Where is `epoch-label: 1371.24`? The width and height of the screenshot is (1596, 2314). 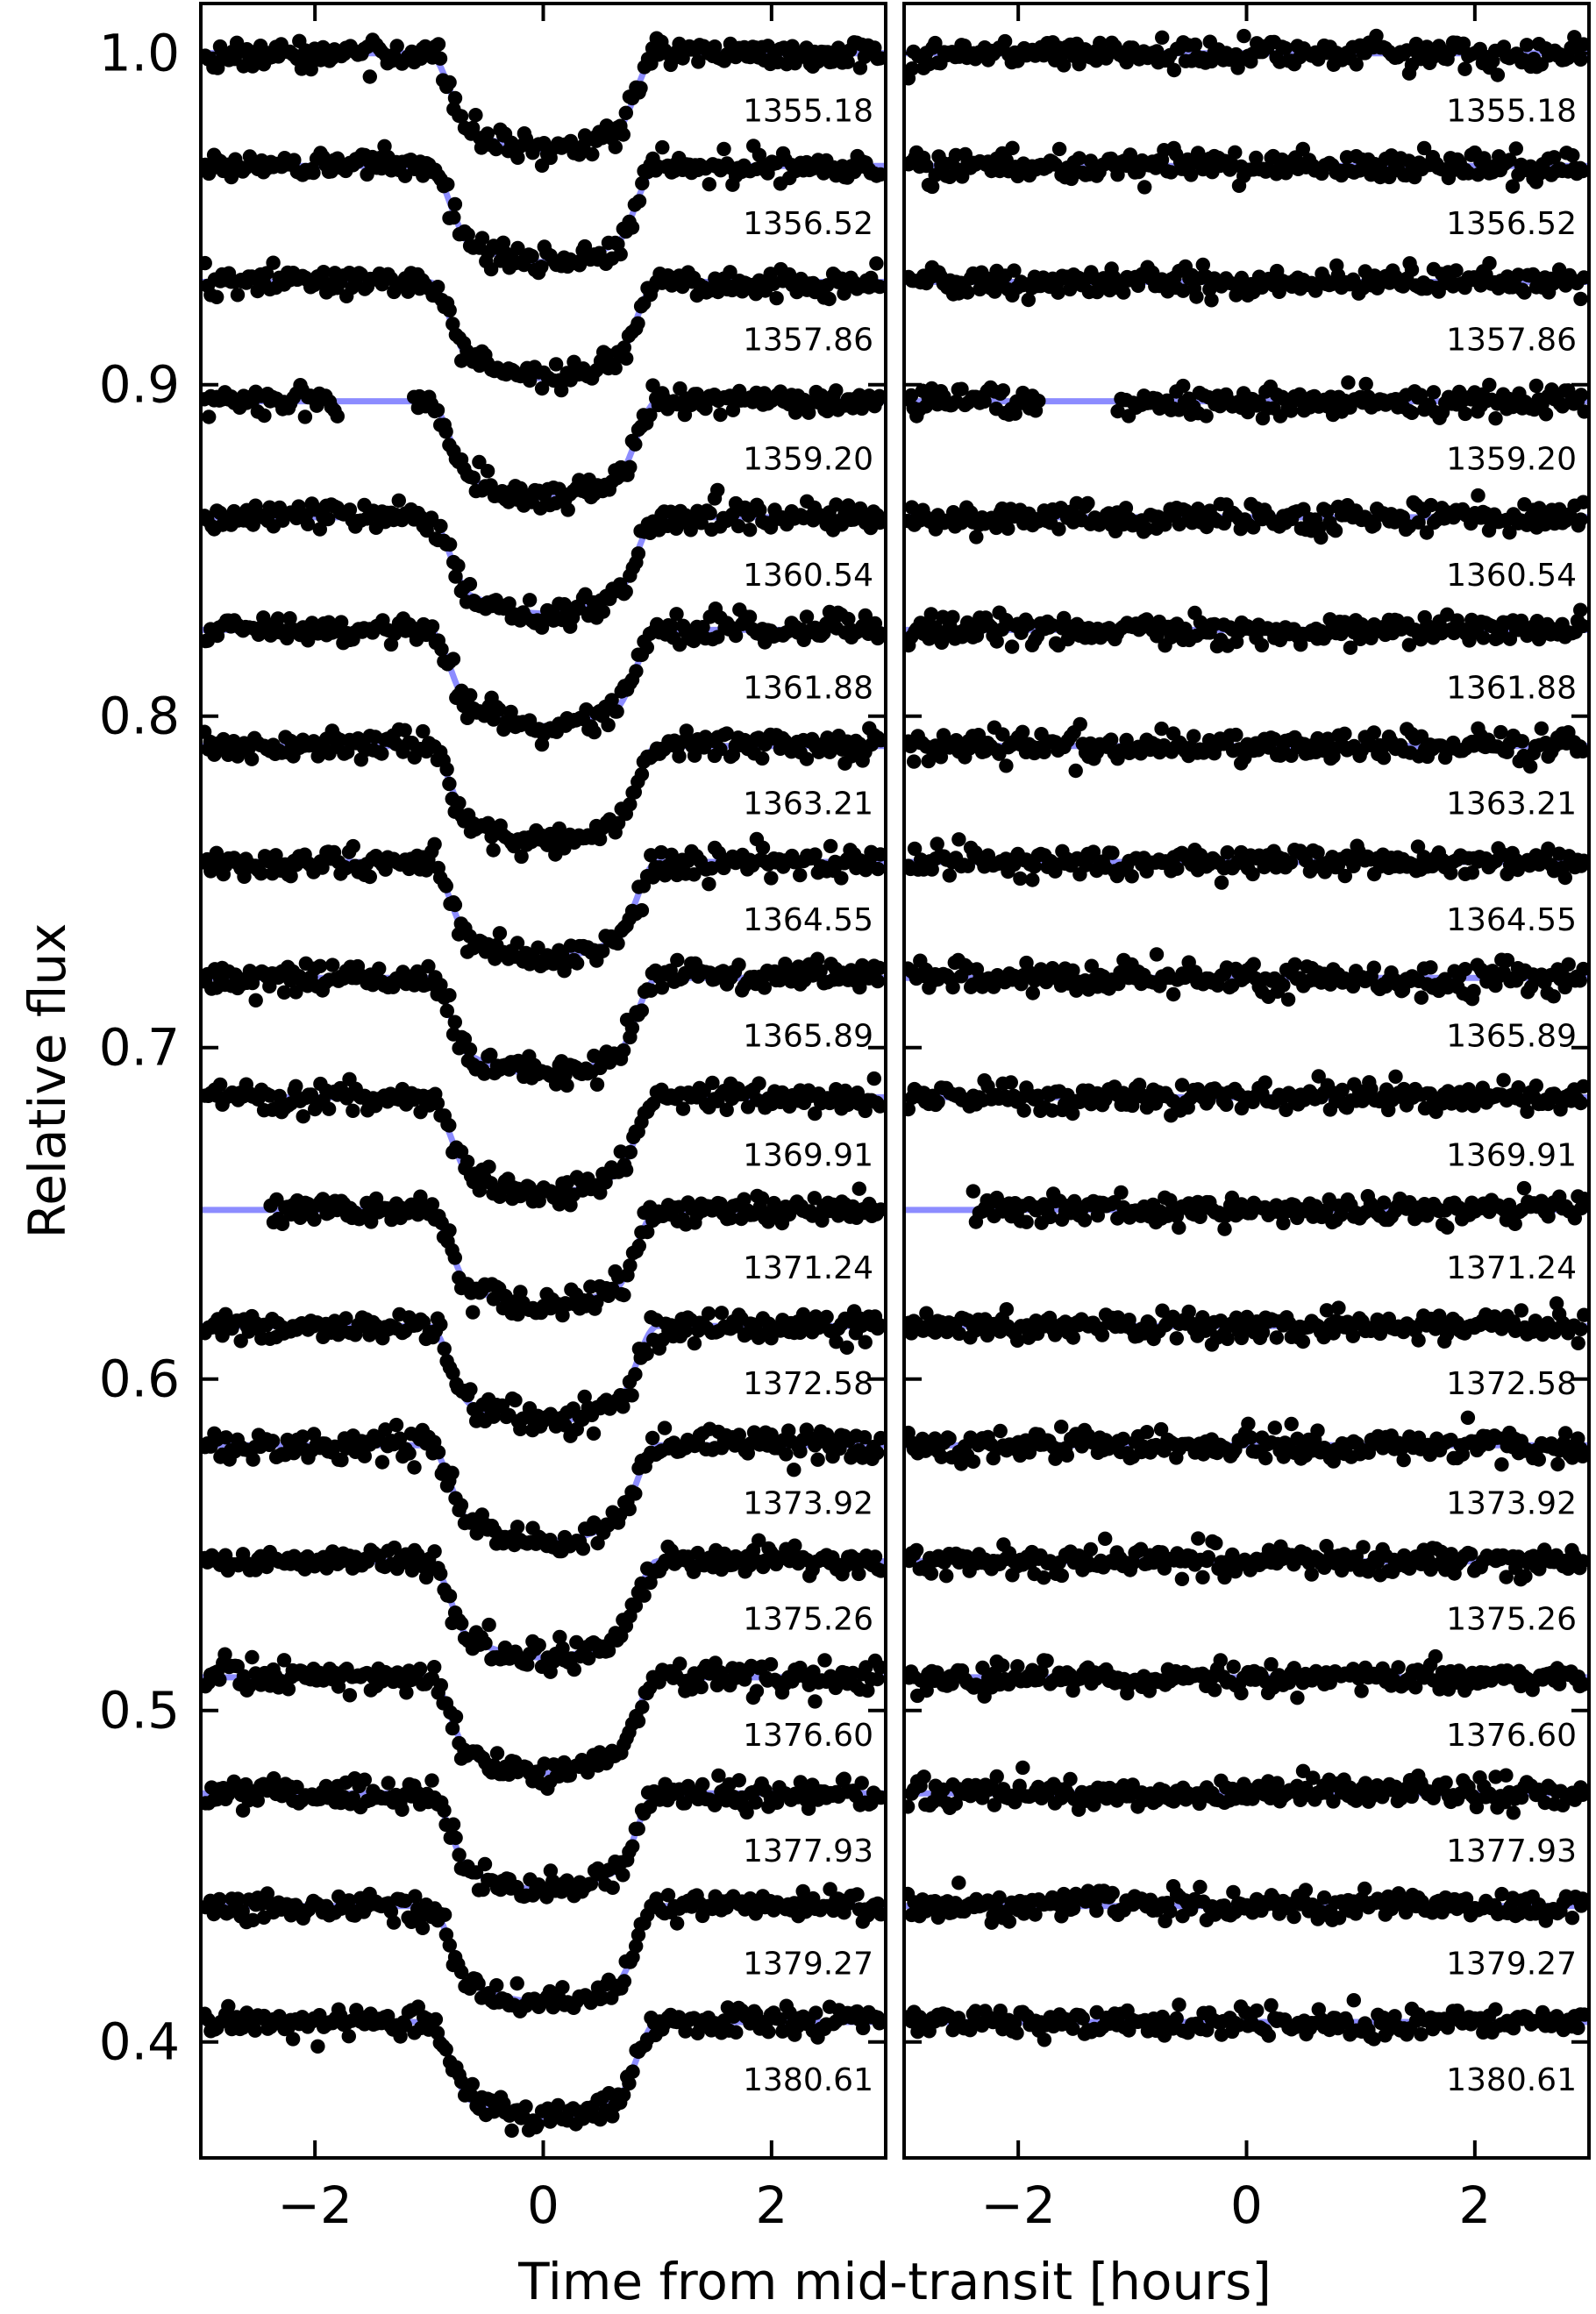 epoch-label: 1371.24 is located at coordinates (808, 1268).